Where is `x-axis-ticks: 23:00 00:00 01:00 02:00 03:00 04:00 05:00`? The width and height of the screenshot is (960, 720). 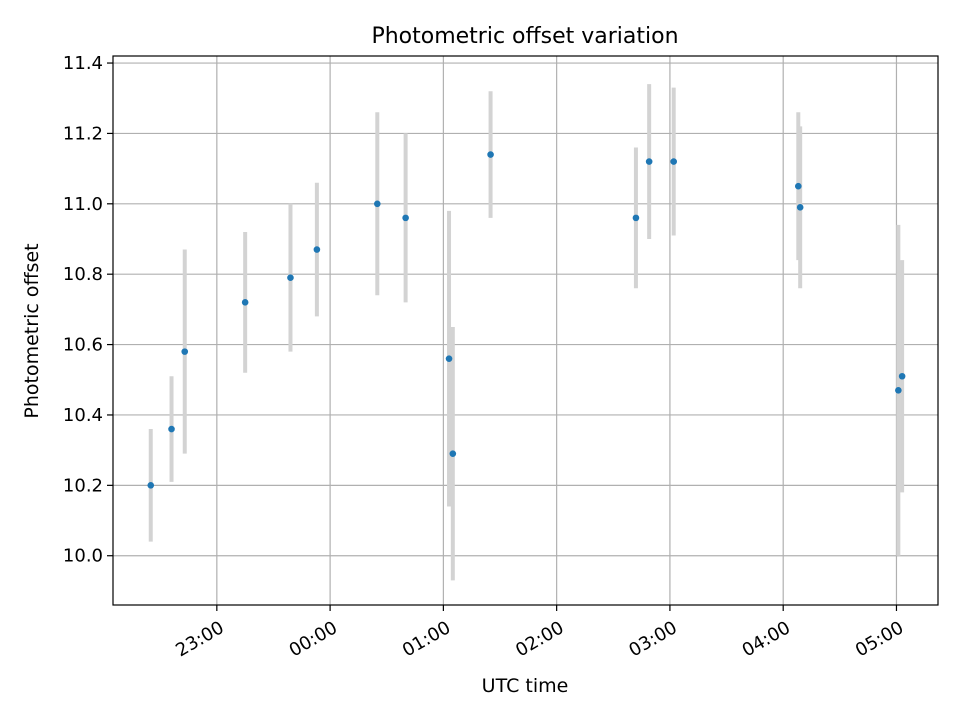 x-axis-ticks: 23:00 00:00 01:00 02:00 03:00 04:00 05:00 is located at coordinates (539, 633).